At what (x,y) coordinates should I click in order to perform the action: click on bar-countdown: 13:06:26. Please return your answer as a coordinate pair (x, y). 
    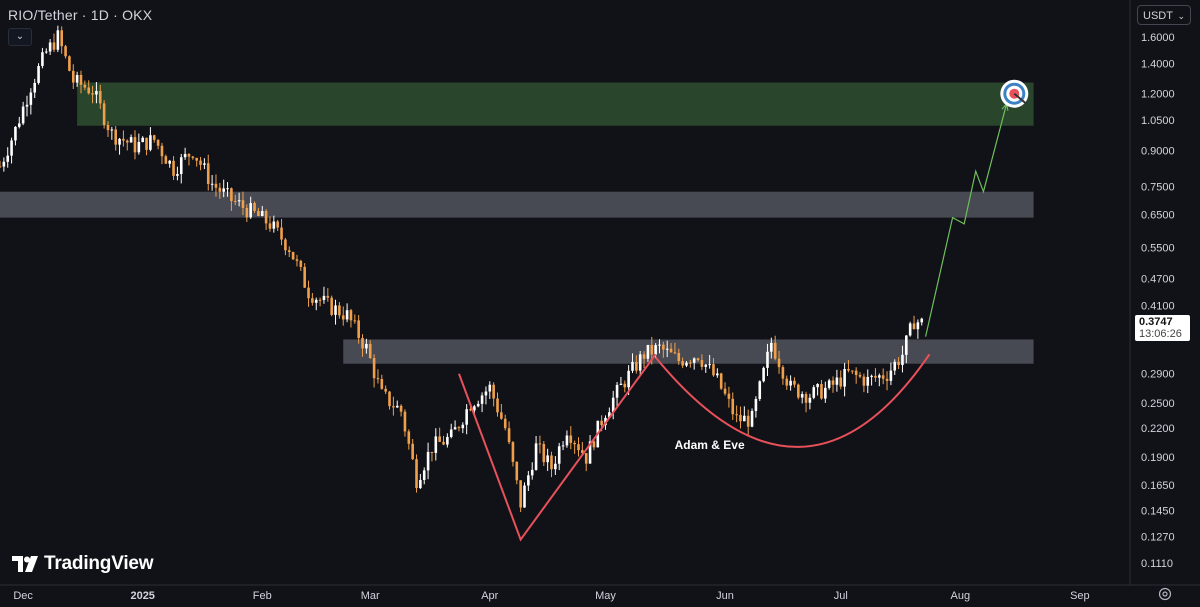
    Looking at the image, I should click on (1160, 334).